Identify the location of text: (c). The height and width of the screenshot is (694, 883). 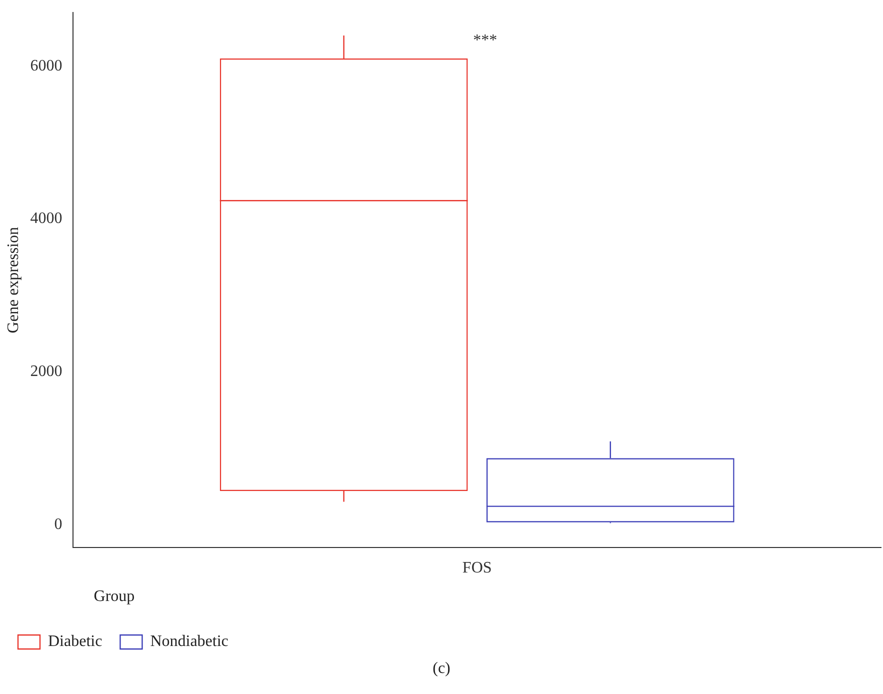
(442, 669).